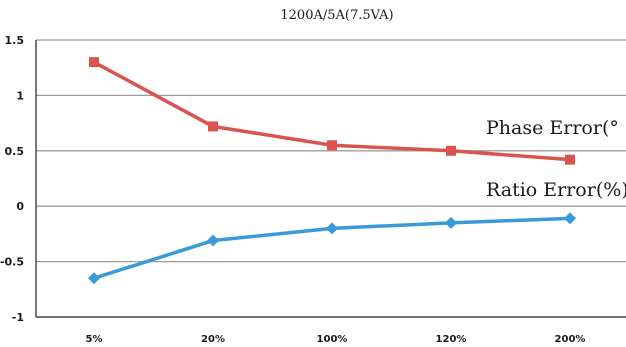 Image resolution: width=626 pixels, height=347 pixels. I want to click on chart-title: 1200A/5A(7.5VA), so click(336, 15).